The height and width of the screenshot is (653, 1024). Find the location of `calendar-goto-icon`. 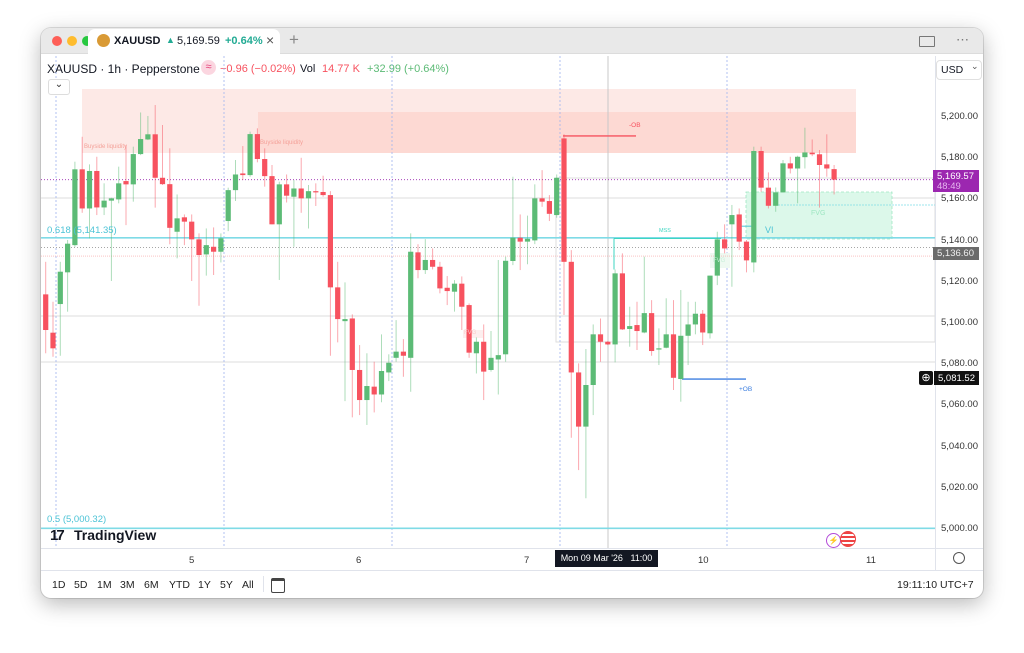

calendar-goto-icon is located at coordinates (278, 585).